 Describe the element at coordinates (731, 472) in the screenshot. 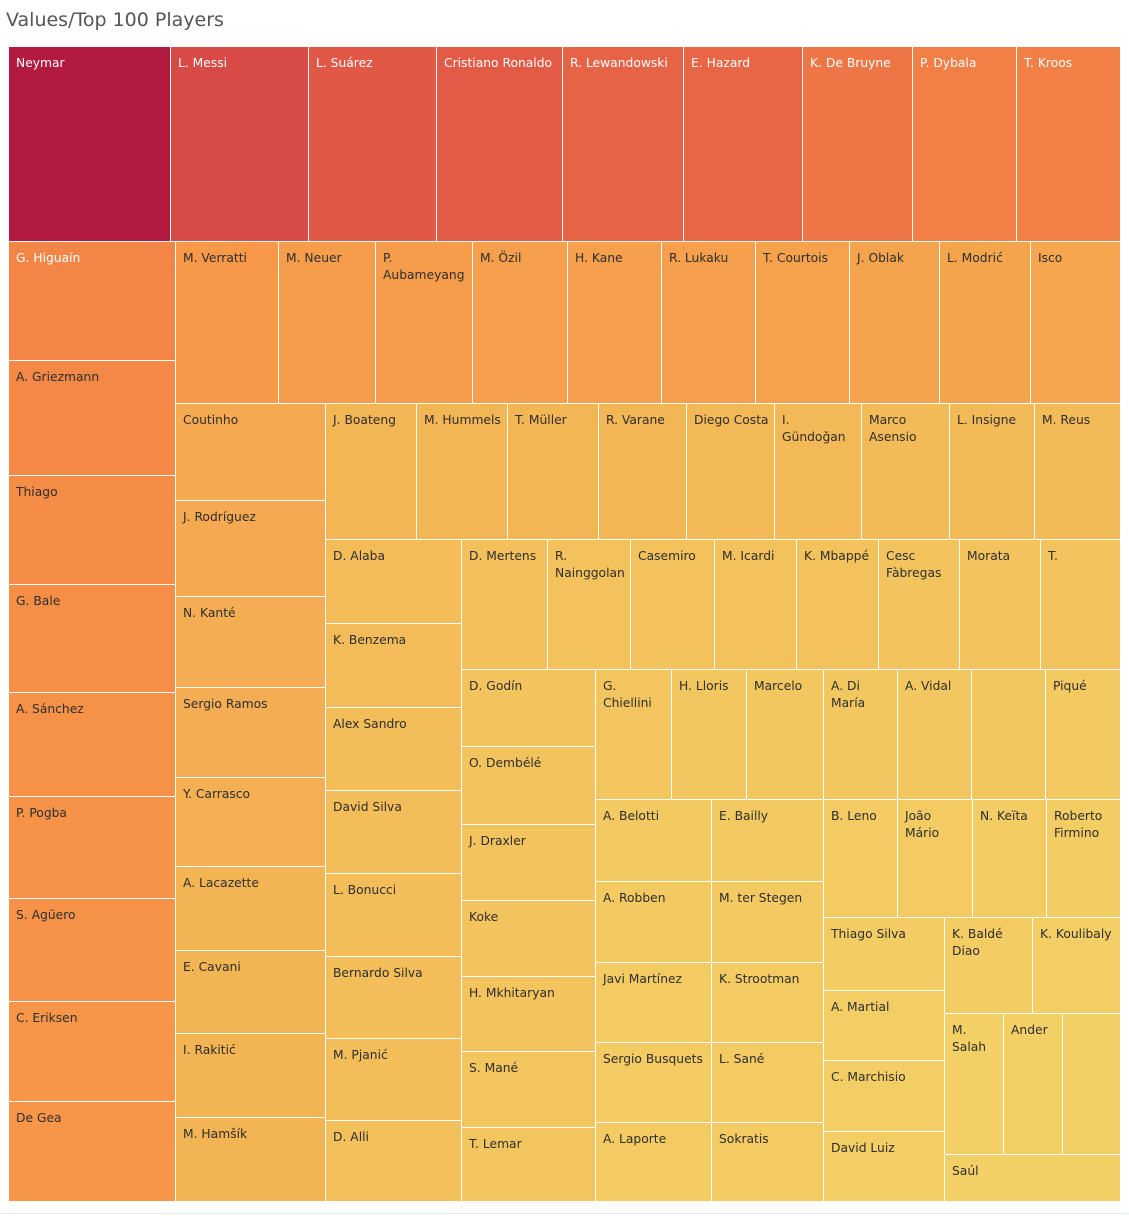

I see `treemap-cell: Diego Costa` at that location.